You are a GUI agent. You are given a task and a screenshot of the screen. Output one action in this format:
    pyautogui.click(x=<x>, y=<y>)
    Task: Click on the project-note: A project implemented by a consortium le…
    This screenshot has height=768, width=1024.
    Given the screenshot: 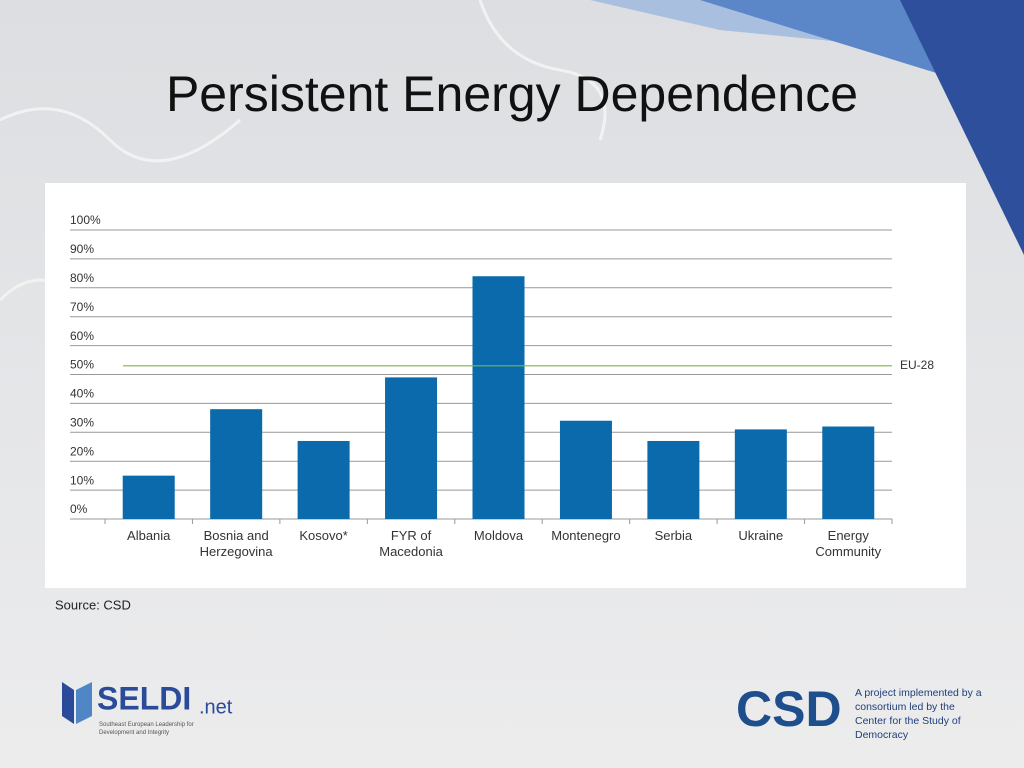 What is the action you would take?
    pyautogui.click(x=918, y=714)
    